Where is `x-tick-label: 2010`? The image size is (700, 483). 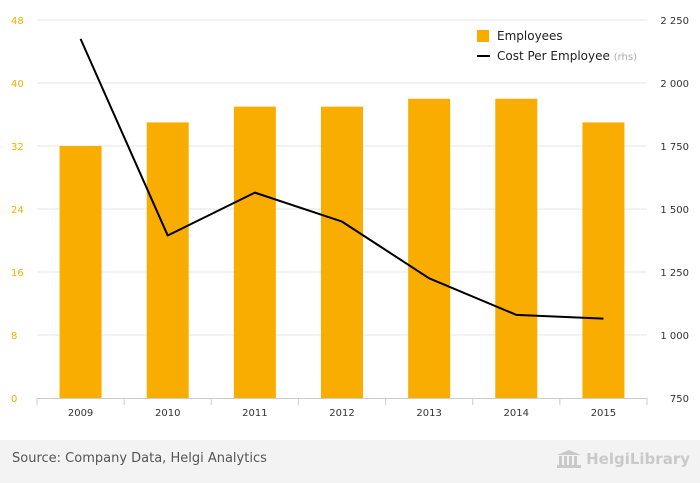
x-tick-label: 2010 is located at coordinates (167, 413).